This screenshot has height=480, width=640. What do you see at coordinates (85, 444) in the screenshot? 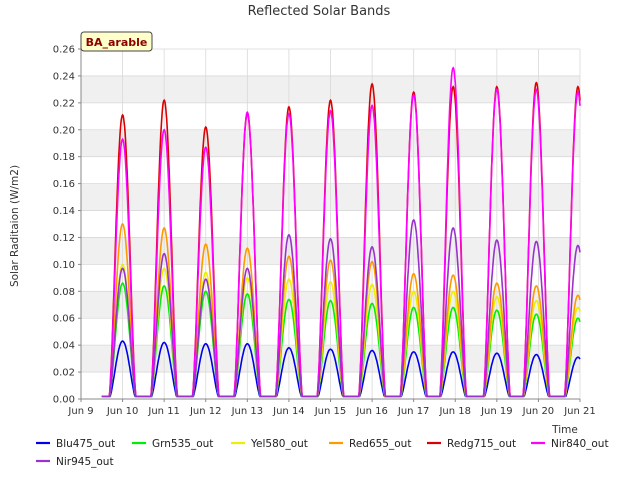
I see `legend-label: Blu475_out` at bounding box center [85, 444].